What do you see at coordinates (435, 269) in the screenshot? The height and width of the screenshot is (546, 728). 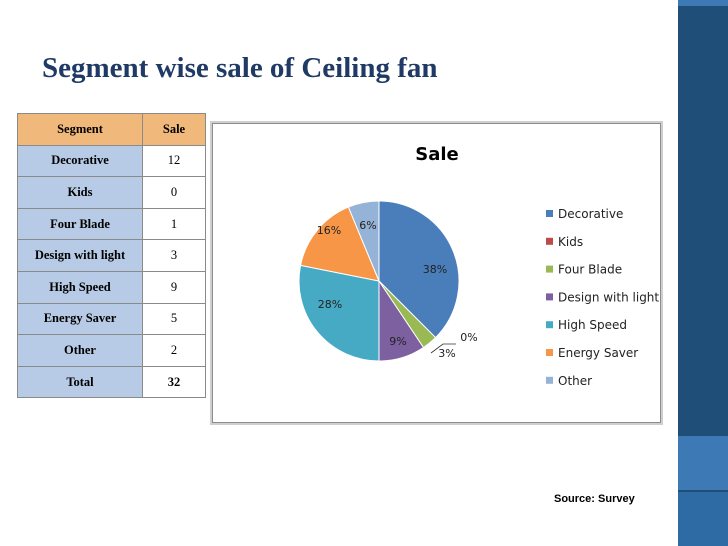 I see `data-label-decorative: 38%` at bounding box center [435, 269].